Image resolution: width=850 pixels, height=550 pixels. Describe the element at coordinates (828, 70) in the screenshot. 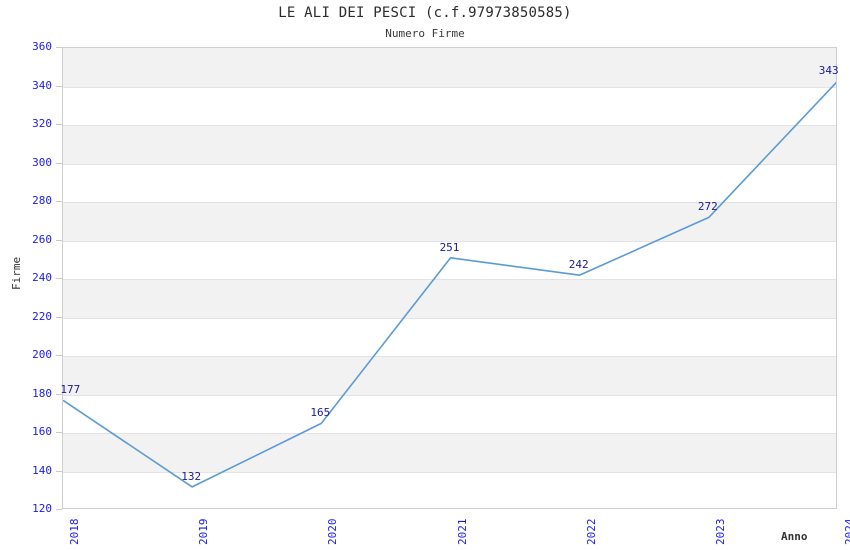

I see `point-value-label: 343` at that location.